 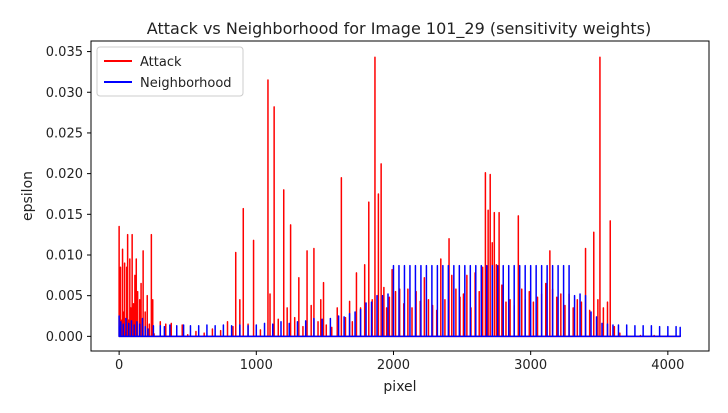 I want to click on x-tick-label: 1000, so click(x=256, y=365).